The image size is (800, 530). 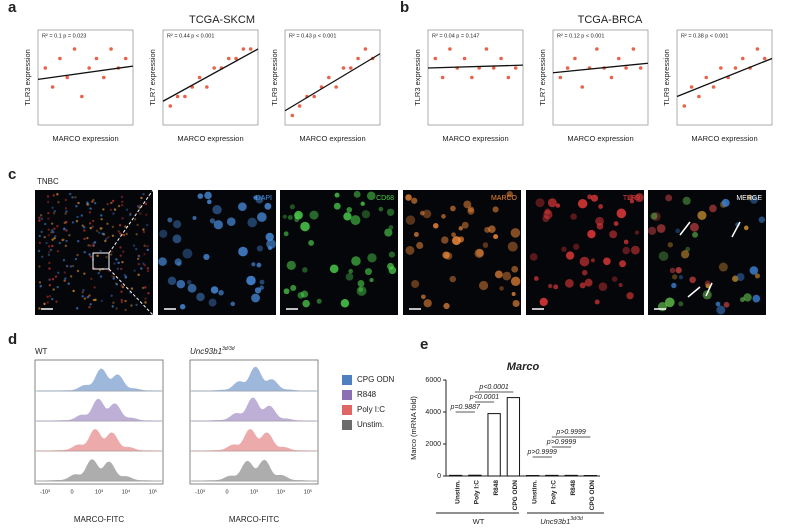 What do you see at coordinates (496, 488) in the screenshot?
I see `x-tick-label: R848` at bounding box center [496, 488].